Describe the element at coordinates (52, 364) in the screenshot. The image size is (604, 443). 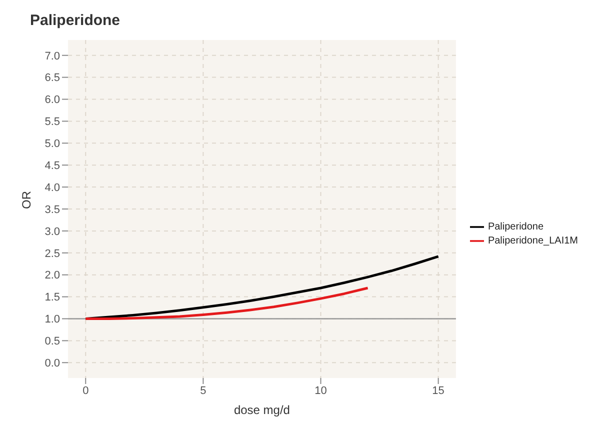
I see `y-tick-label: 0.0` at that location.